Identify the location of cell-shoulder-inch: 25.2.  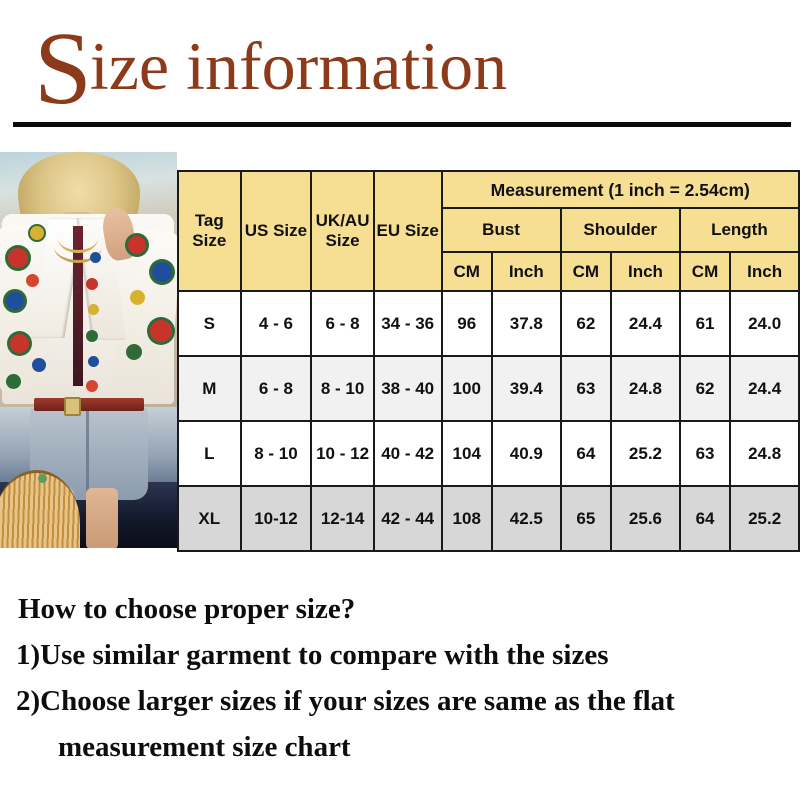
(645, 453).